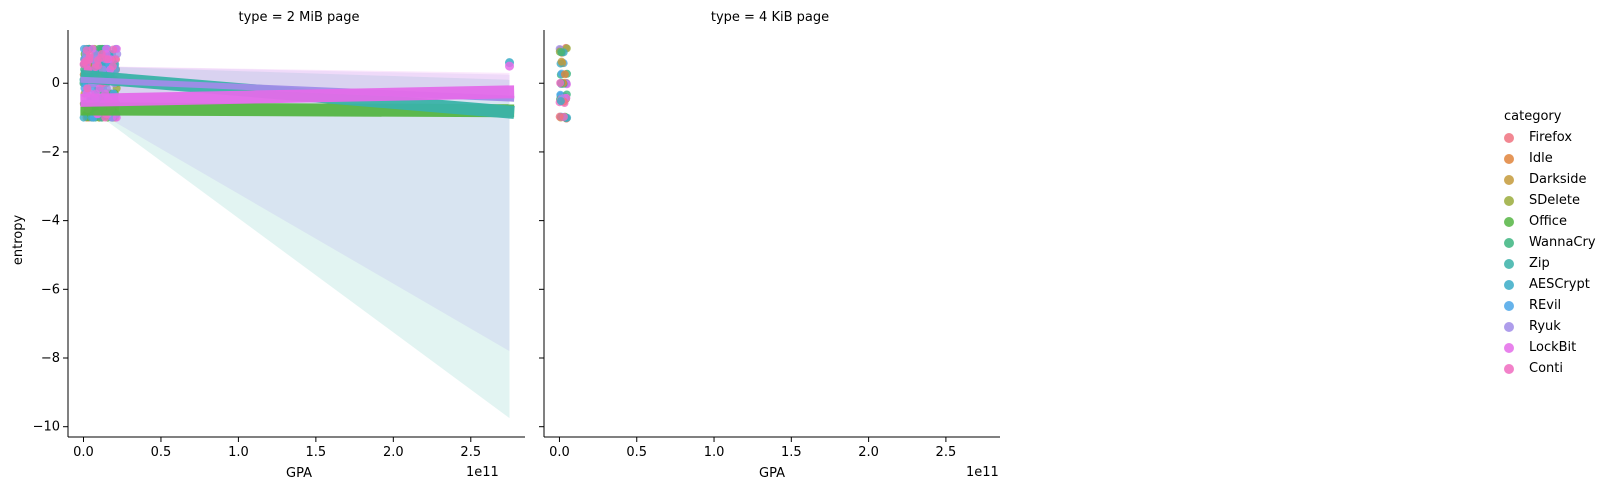 The width and height of the screenshot is (1613, 490). Describe the element at coordinates (1541, 158) in the screenshot. I see `legend-label: Idle` at that location.